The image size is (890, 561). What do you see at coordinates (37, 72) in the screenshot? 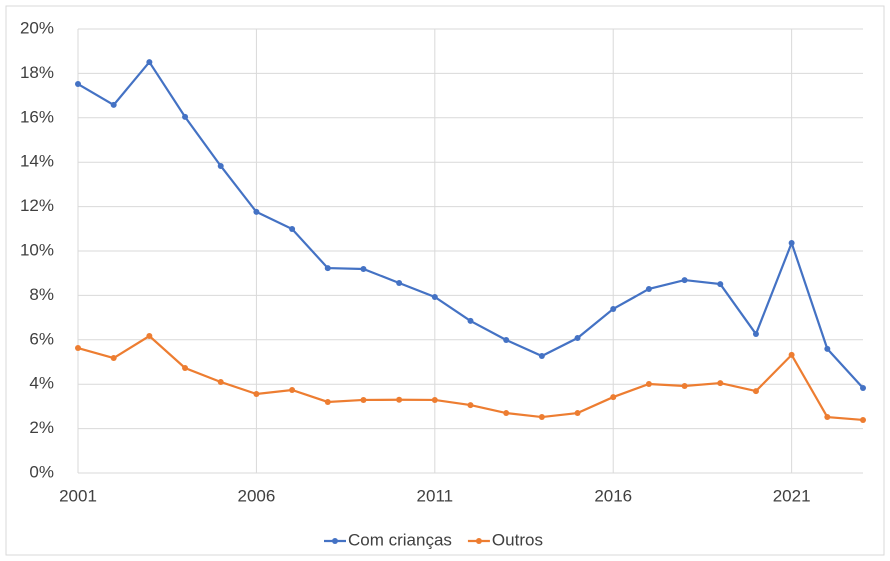
I see `y-tick-label: 18%` at bounding box center [37, 72].